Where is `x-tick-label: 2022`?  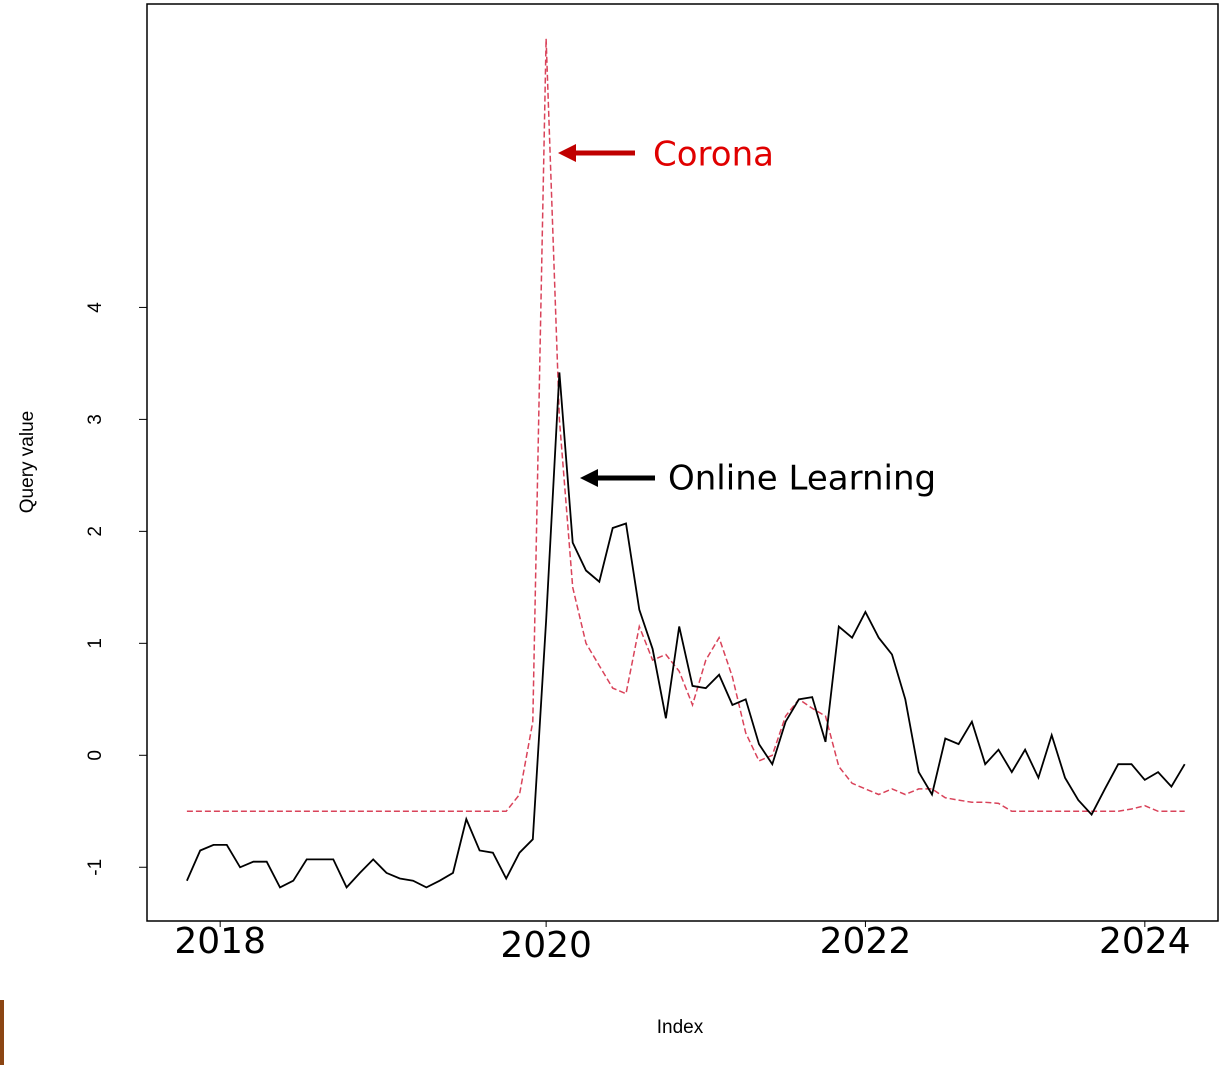
x-tick-label: 2022 is located at coordinates (866, 941).